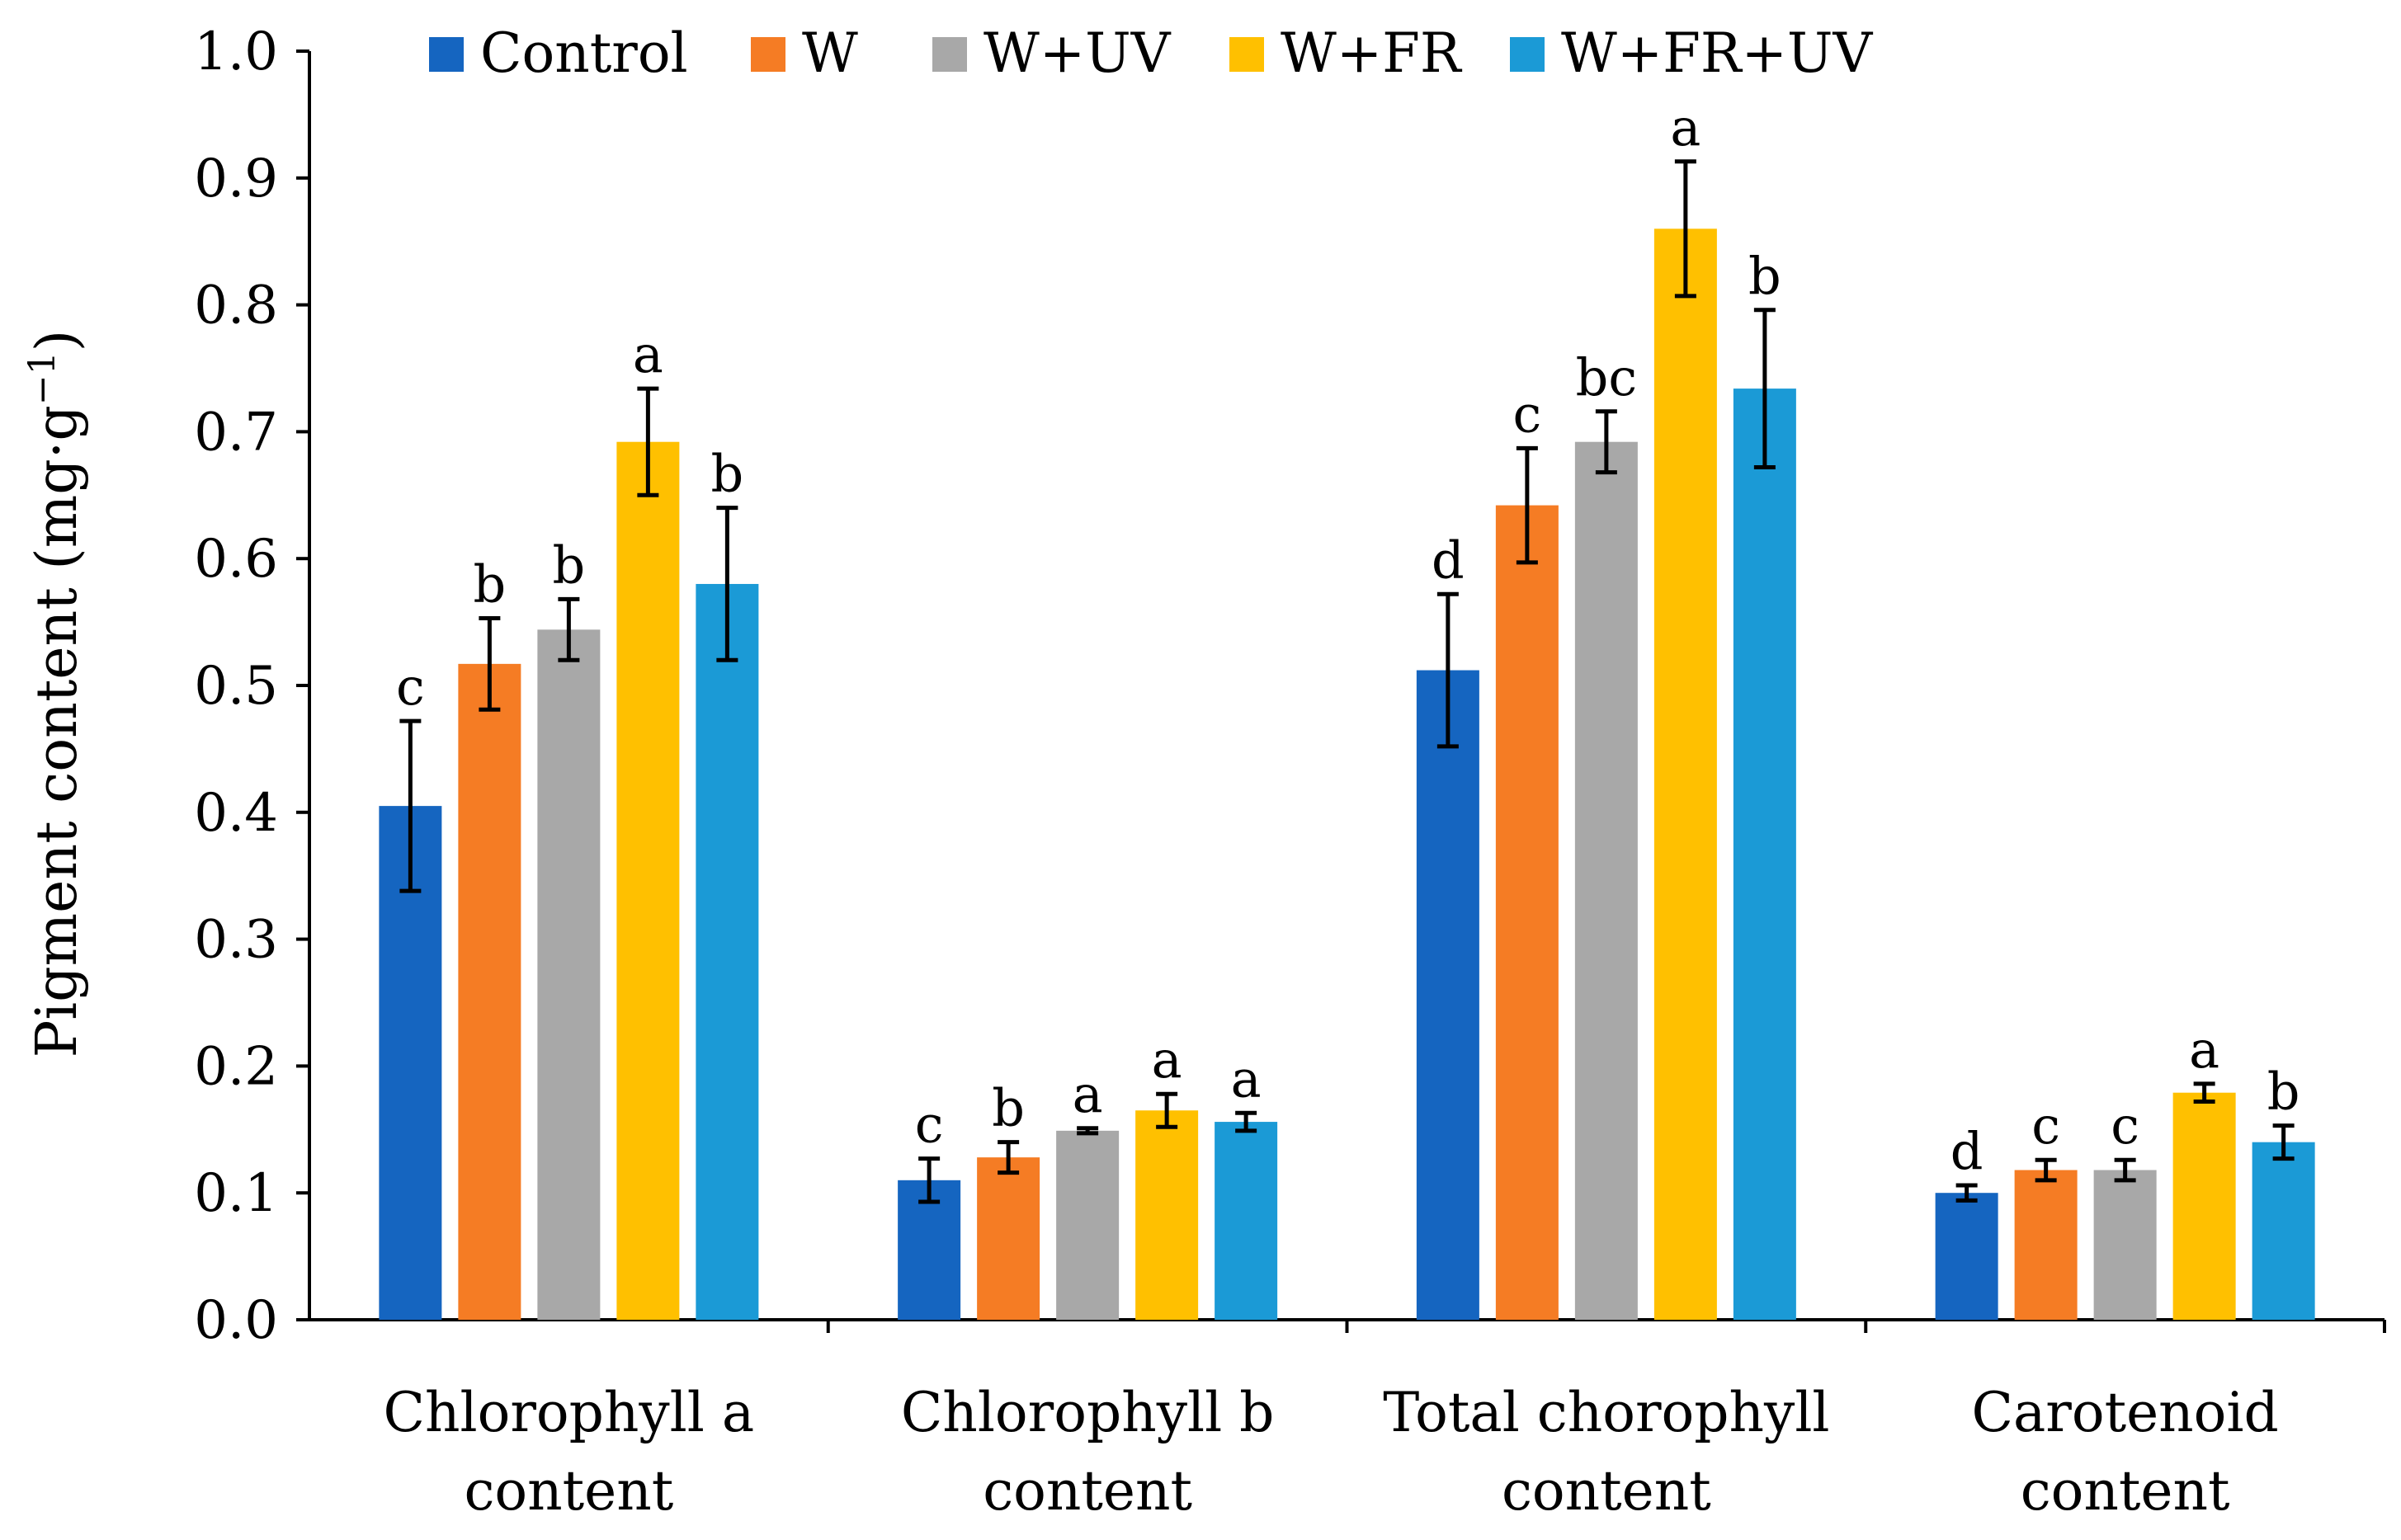 The height and width of the screenshot is (1540, 2401). Describe the element at coordinates (236, 1066) in the screenshot. I see `y-tick-label: 0.2` at that location.